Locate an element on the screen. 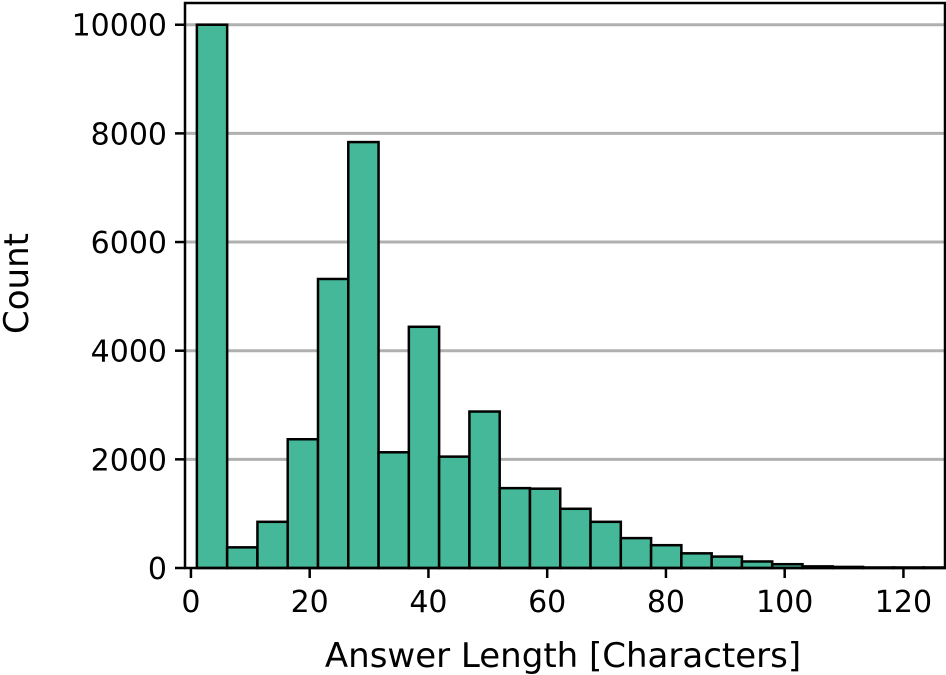 This screenshot has width=946, height=675. y-tick-label-5: 10000 is located at coordinates (119, 26).